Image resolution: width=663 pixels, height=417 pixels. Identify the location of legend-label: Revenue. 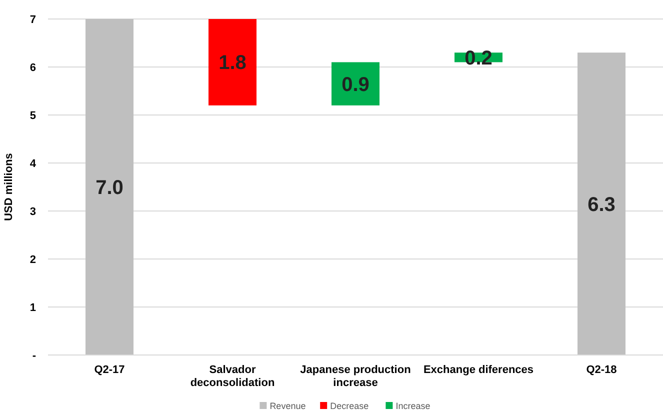
(288, 406).